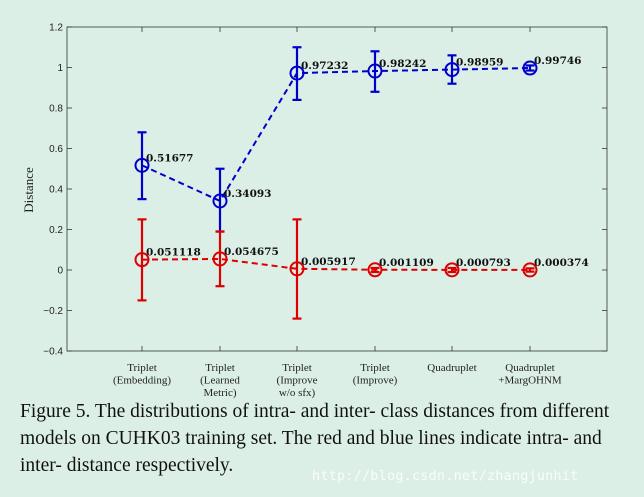 This screenshot has width=644, height=497. Describe the element at coordinates (483, 263) in the screenshot. I see `data-value-label: 0.000793` at that location.